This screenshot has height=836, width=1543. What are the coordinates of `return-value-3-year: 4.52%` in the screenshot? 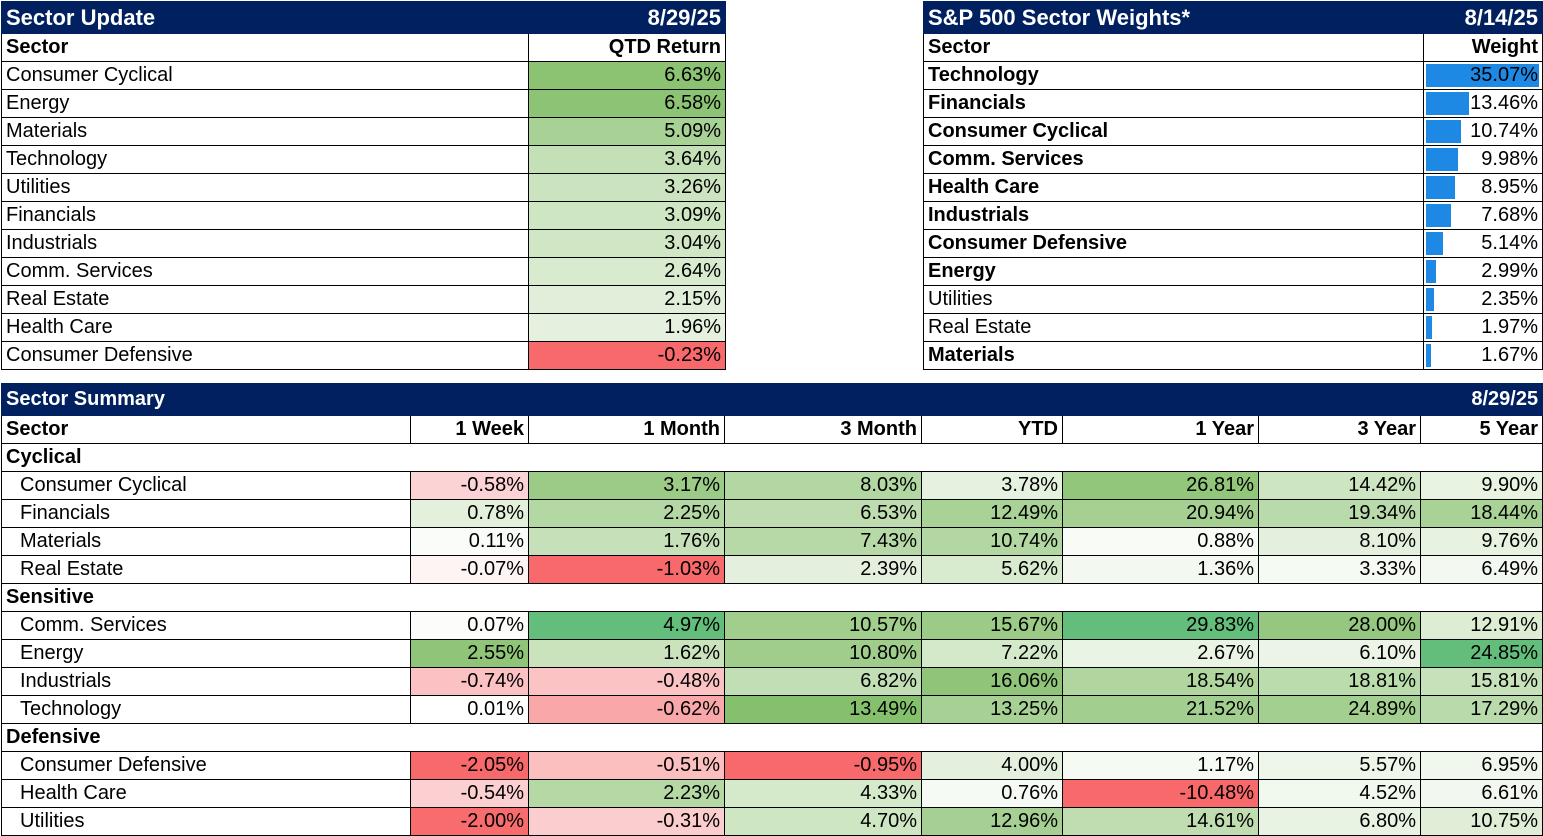 It's located at (1339, 793).